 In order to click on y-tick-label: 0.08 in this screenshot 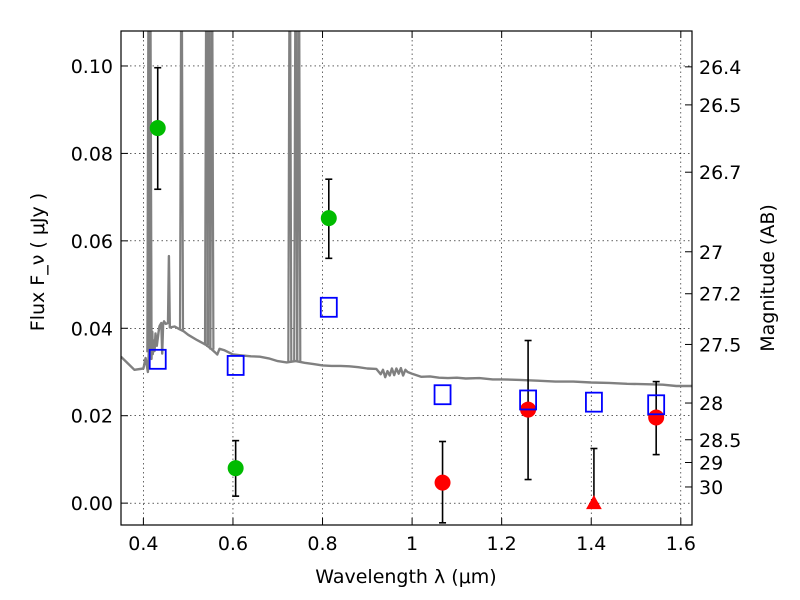, I will do `click(92, 154)`.